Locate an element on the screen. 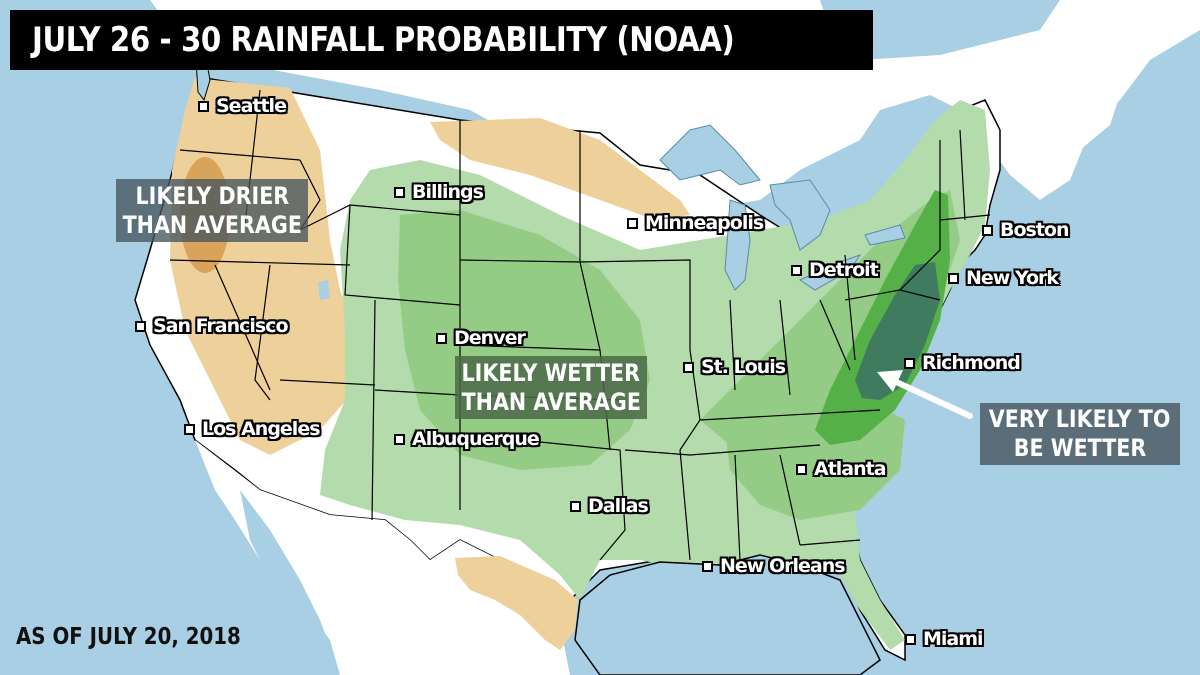  city-marker-los-angeles: Los Angeles is located at coordinates (252, 429).